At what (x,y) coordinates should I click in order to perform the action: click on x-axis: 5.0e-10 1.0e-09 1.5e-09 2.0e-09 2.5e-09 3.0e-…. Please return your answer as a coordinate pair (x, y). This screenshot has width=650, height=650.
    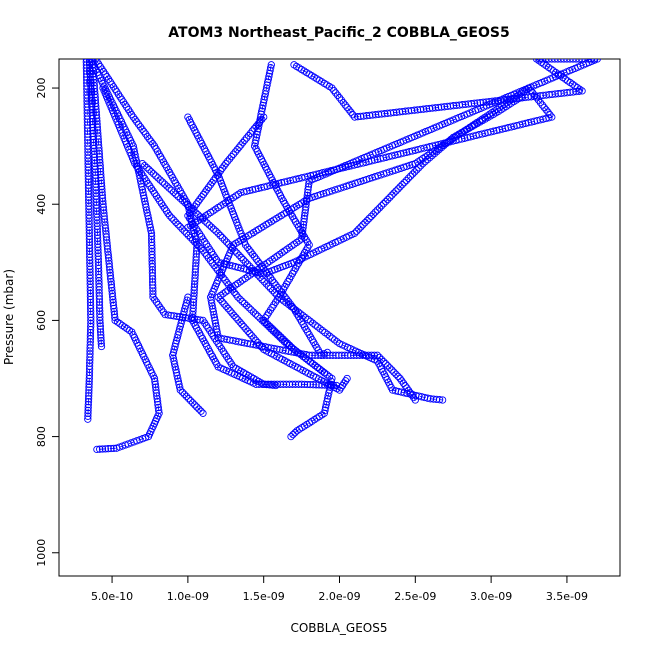
    Looking at the image, I should click on (339, 589).